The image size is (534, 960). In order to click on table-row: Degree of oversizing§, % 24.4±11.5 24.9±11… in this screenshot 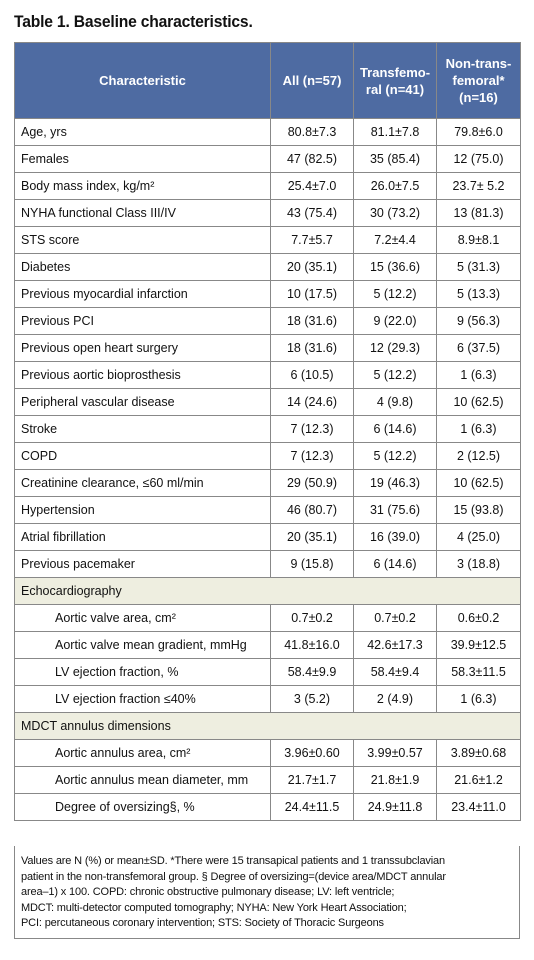, I will do `click(267, 807)`.